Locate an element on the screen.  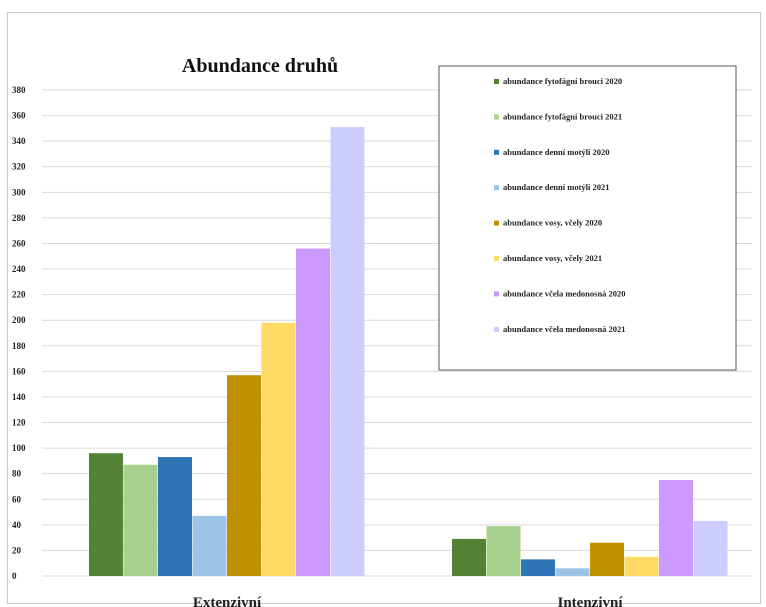
y-tick-label: 180 is located at coordinates (19, 346).